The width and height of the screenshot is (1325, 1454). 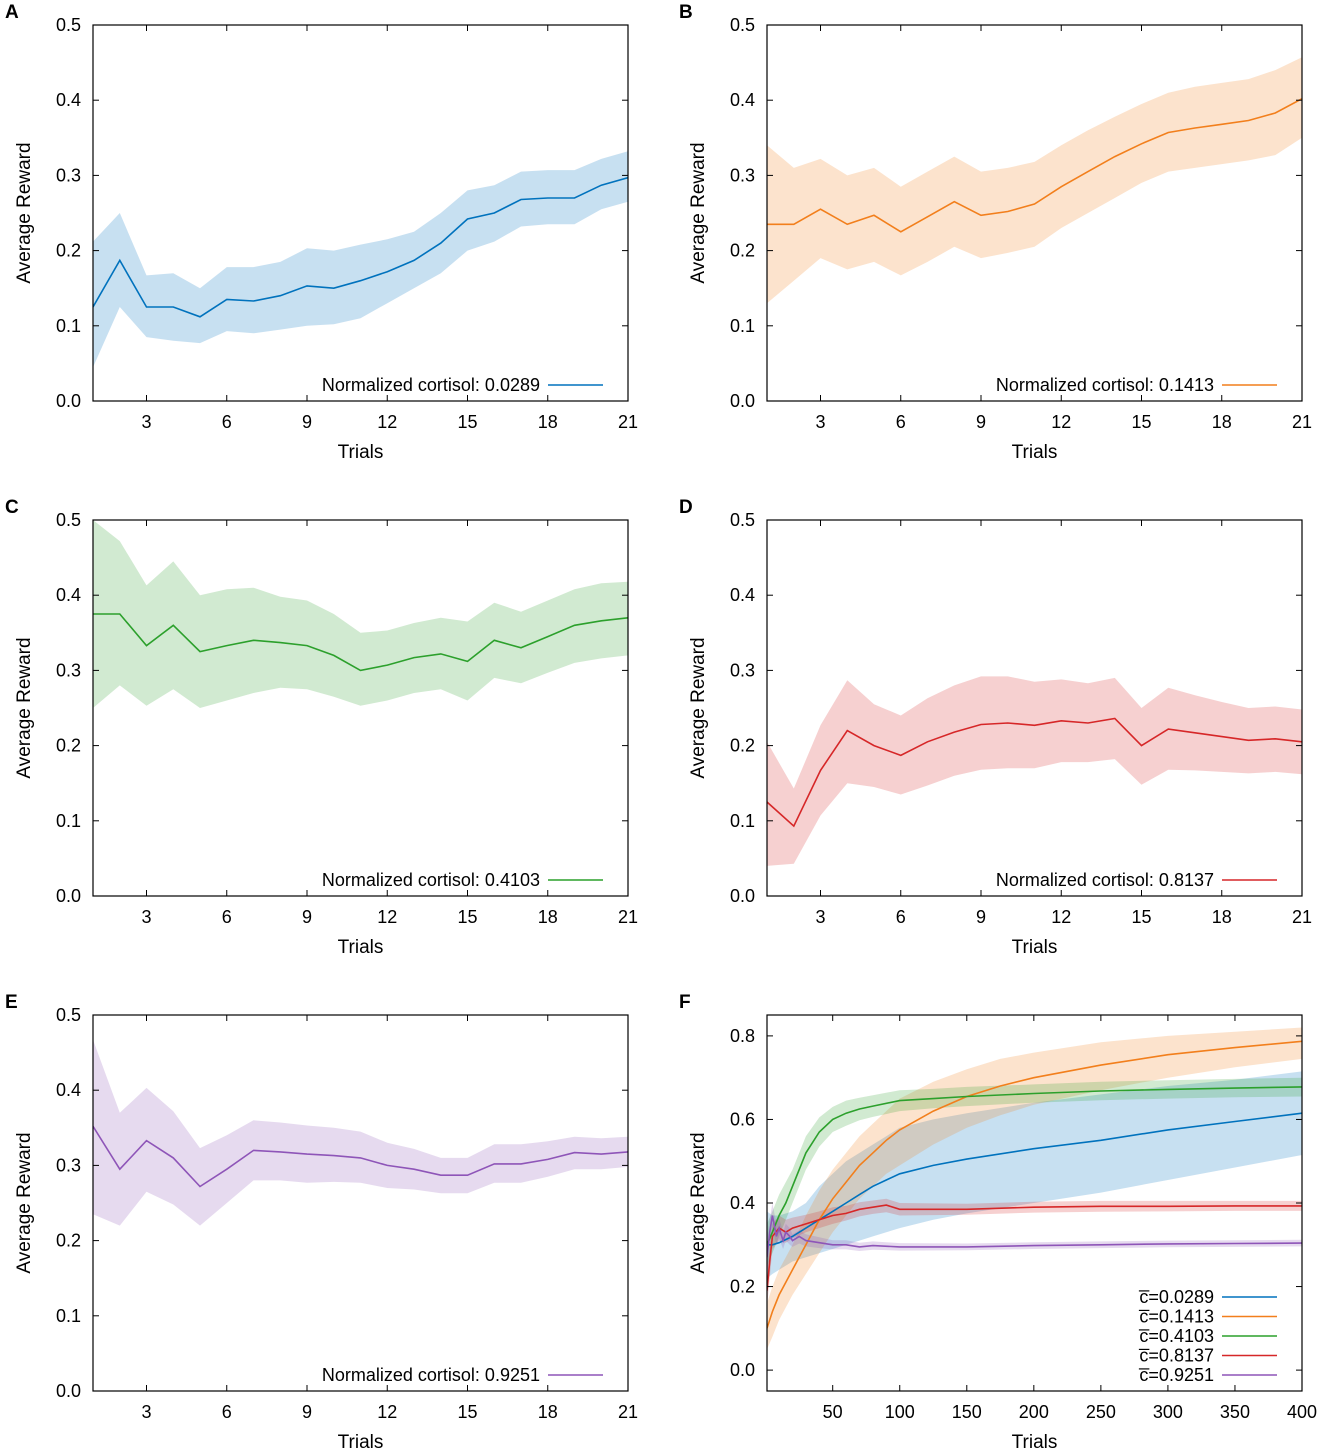 What do you see at coordinates (1176, 1356) in the screenshot?
I see `legend-label: c̅=0.8137` at bounding box center [1176, 1356].